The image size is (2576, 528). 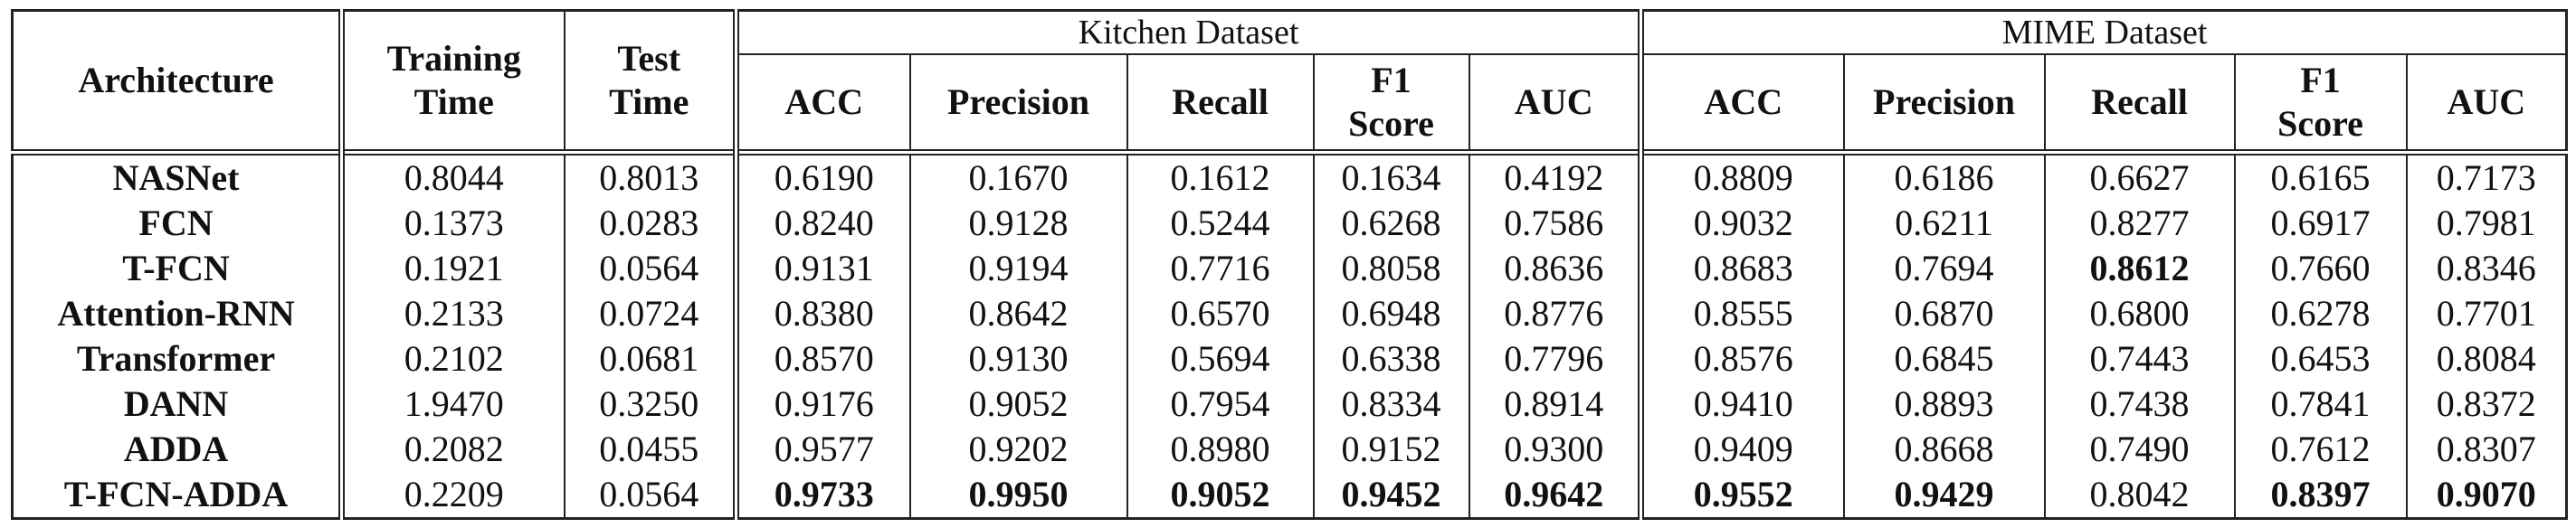 What do you see at coordinates (1944, 103) in the screenshot?
I see `header-mime-metric-1: Precision` at bounding box center [1944, 103].